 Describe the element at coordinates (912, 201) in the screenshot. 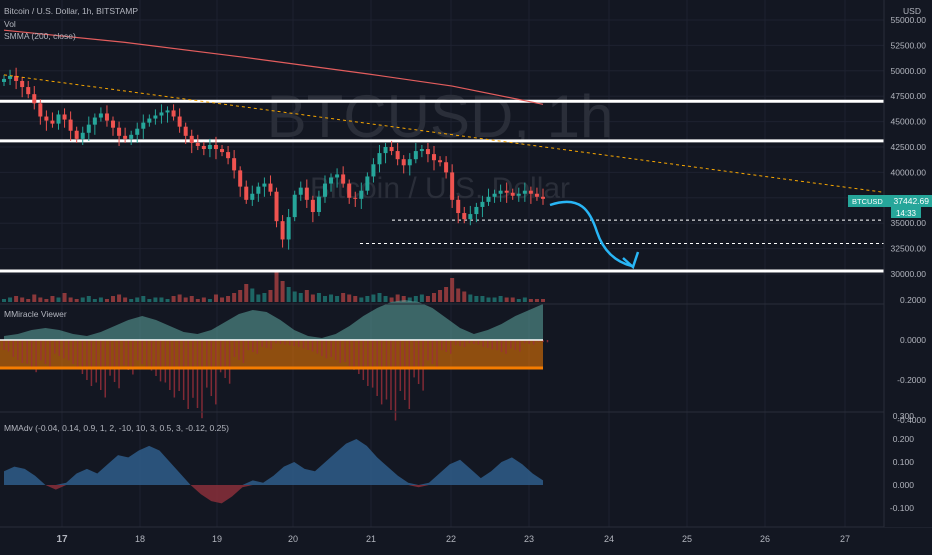

I see `badge-price: 37442.69` at that location.